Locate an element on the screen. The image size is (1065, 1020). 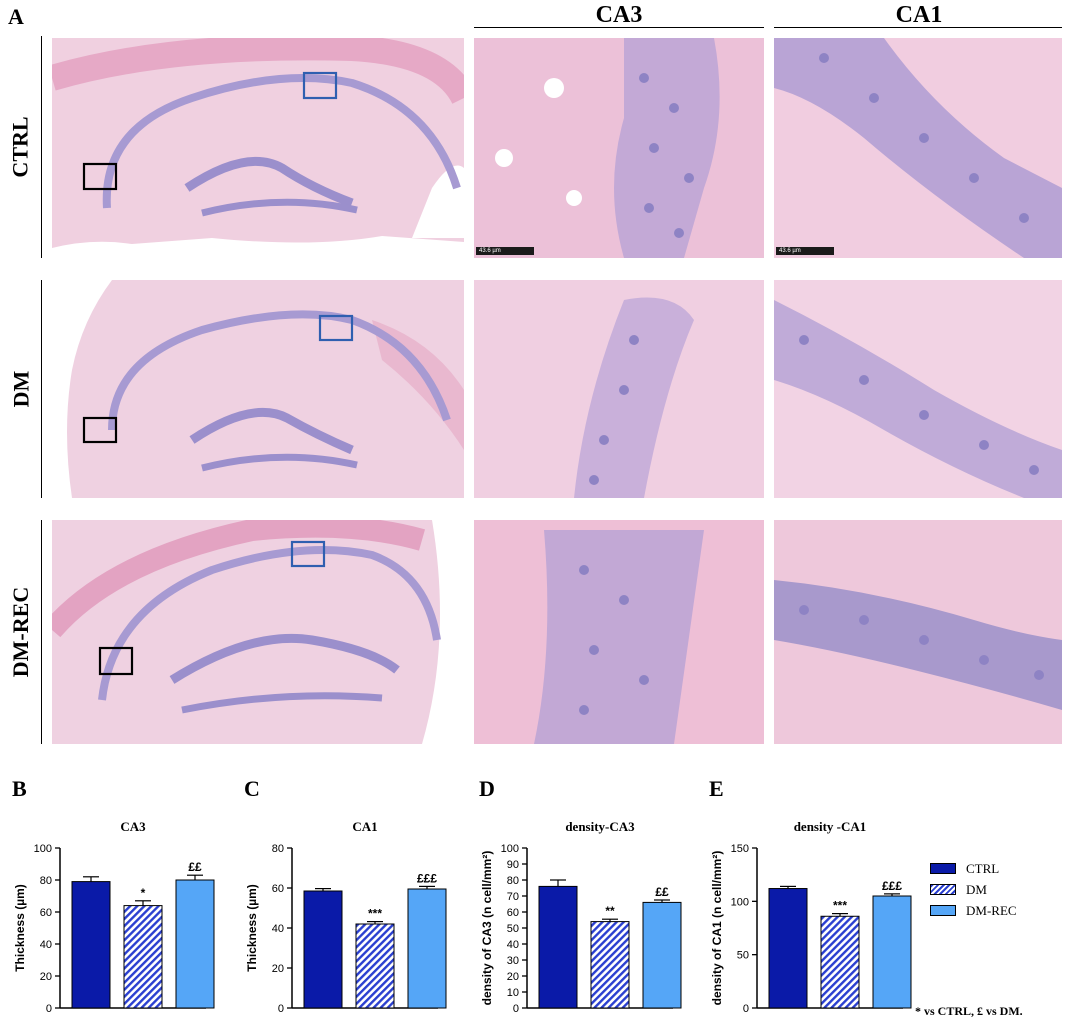
significance-label: ** is located at coordinates (610, 911).